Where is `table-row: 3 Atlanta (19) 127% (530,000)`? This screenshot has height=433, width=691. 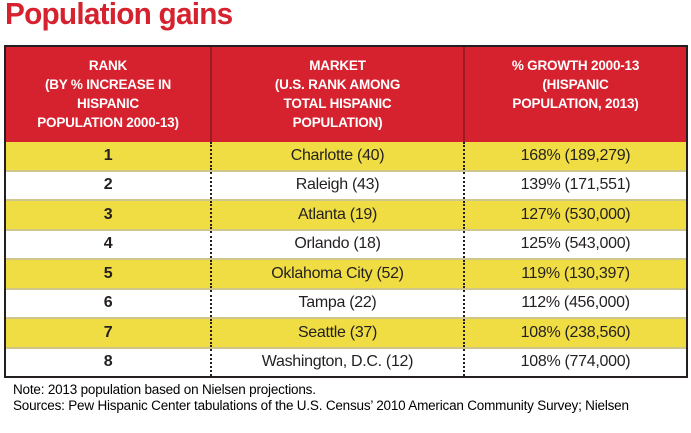
table-row: 3 Atlanta (19) 127% (530,000) is located at coordinates (346, 214).